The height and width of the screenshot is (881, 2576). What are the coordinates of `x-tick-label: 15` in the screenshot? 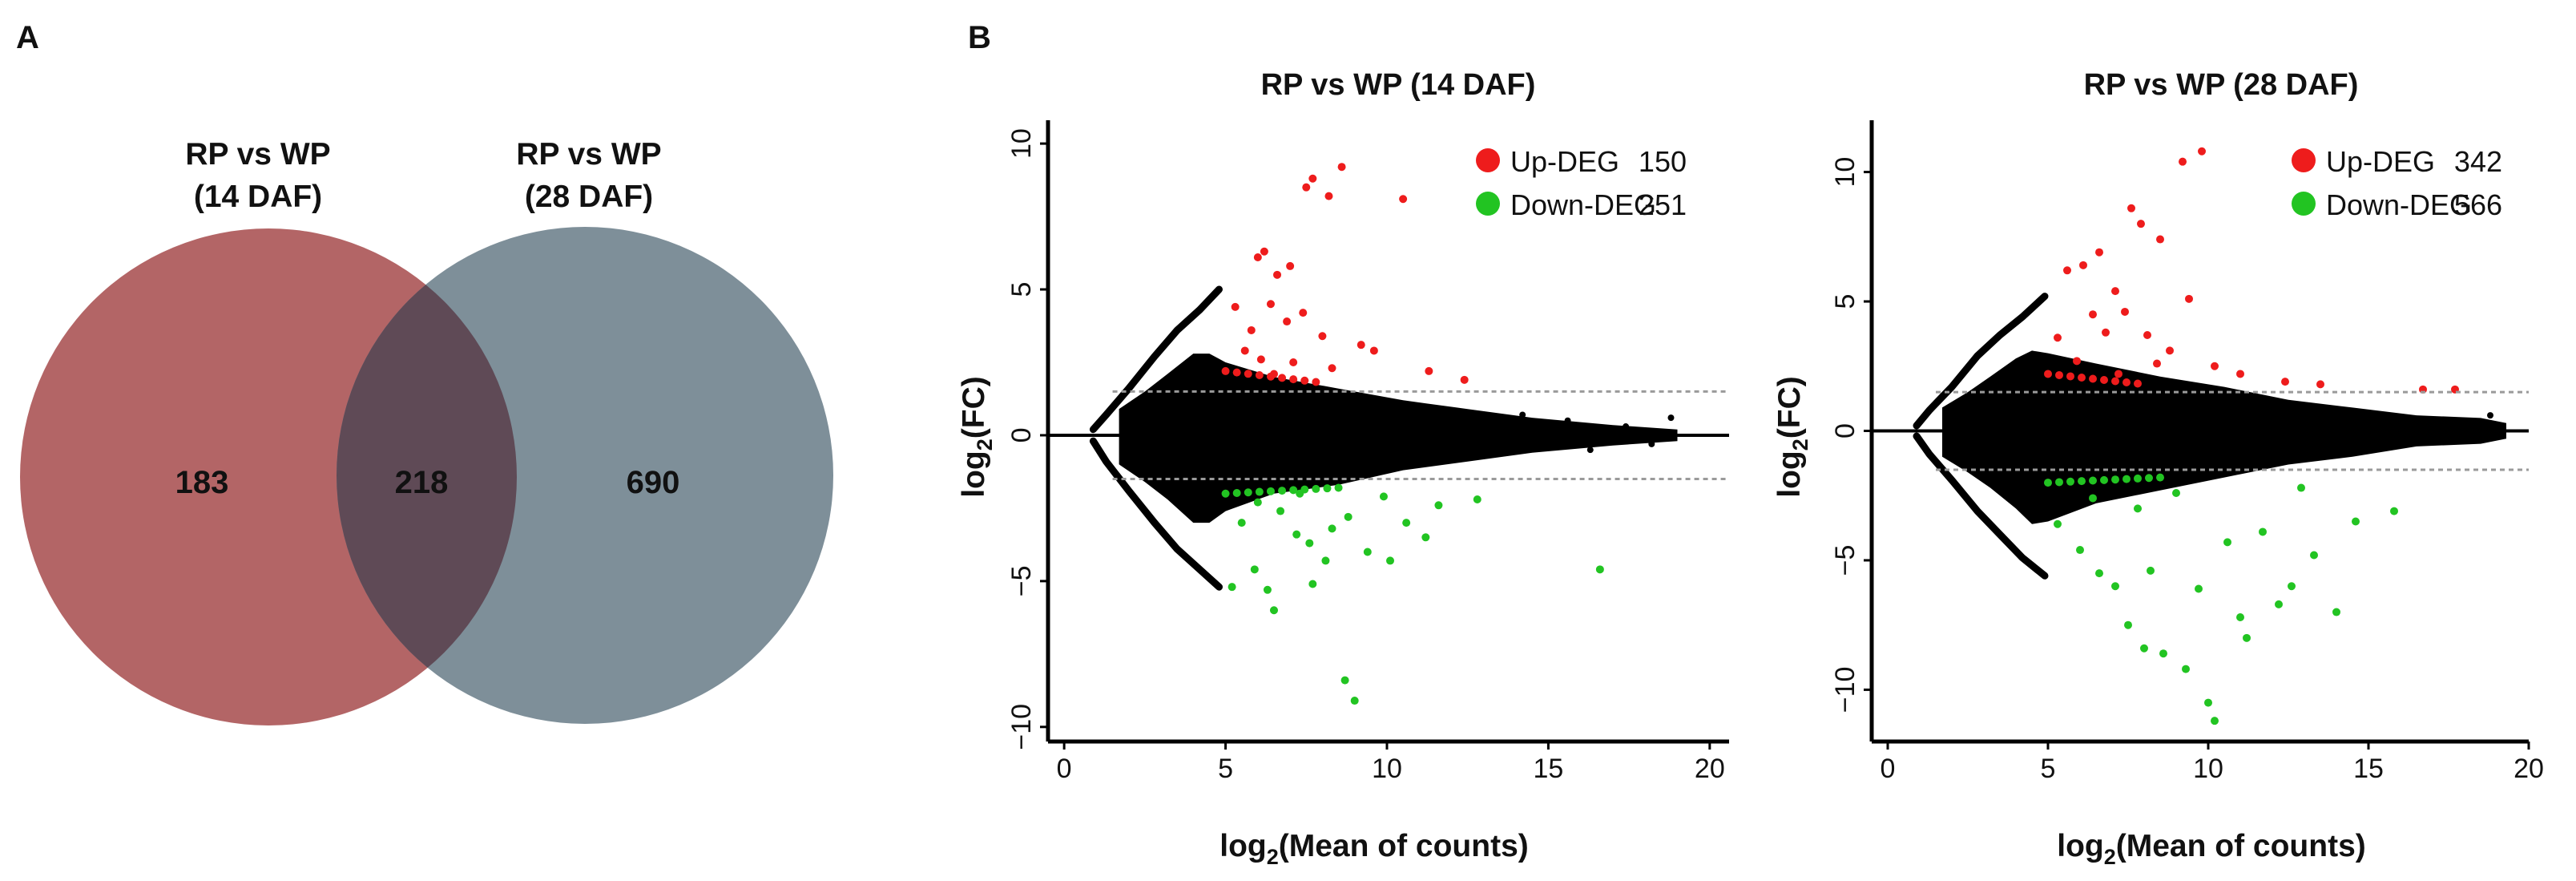 It's located at (1548, 769).